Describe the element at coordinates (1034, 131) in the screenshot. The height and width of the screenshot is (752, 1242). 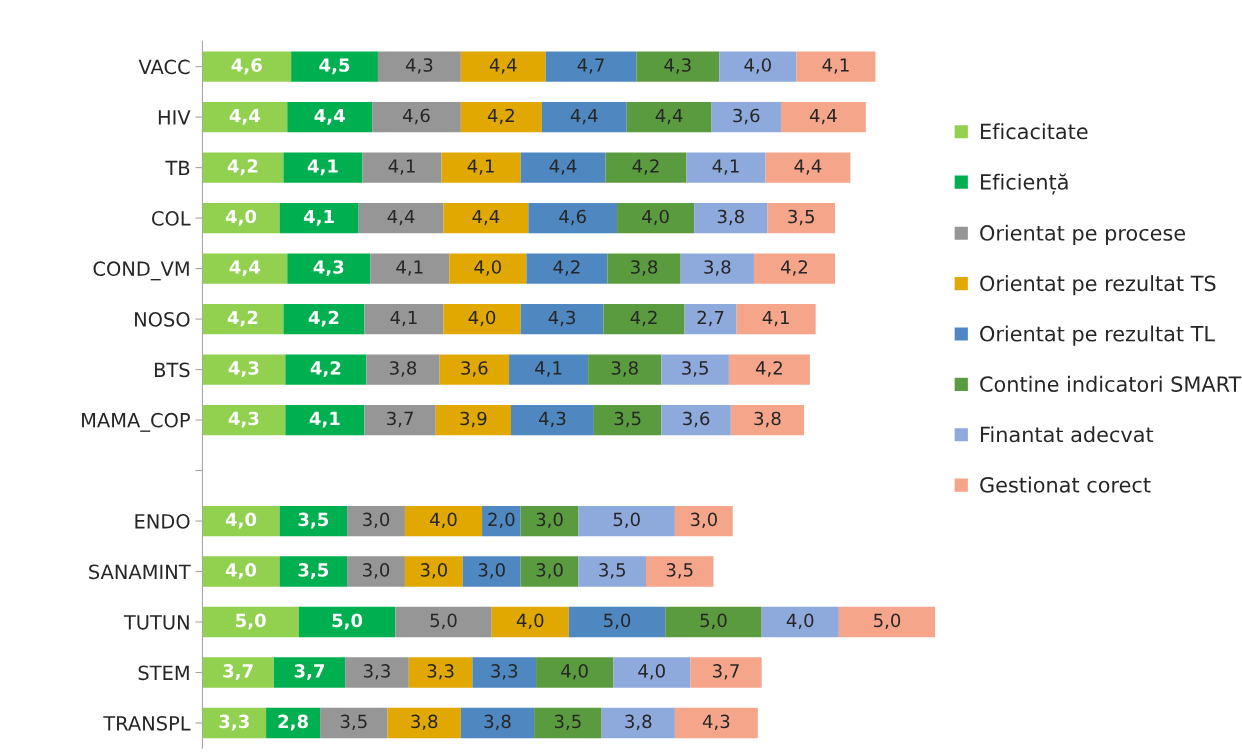
I see `legend-label: Eficacitate` at that location.